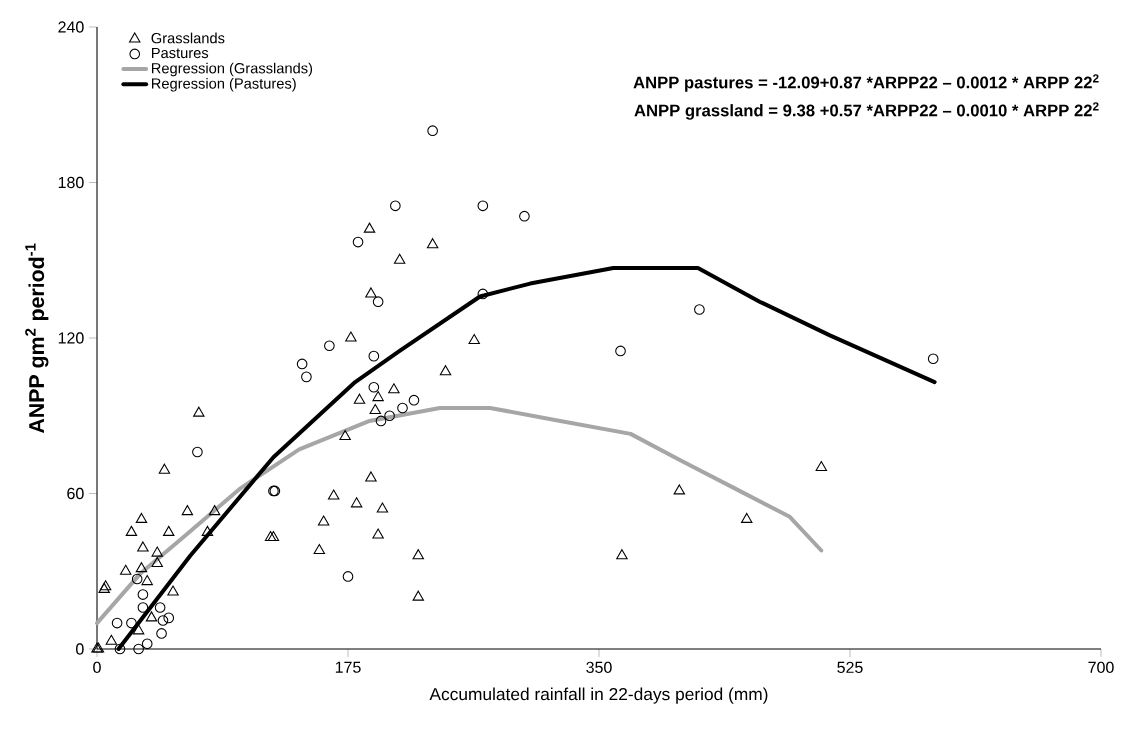 This screenshot has height=746, width=1132. I want to click on legend-label: Regression (Grasslands), so click(232, 69).